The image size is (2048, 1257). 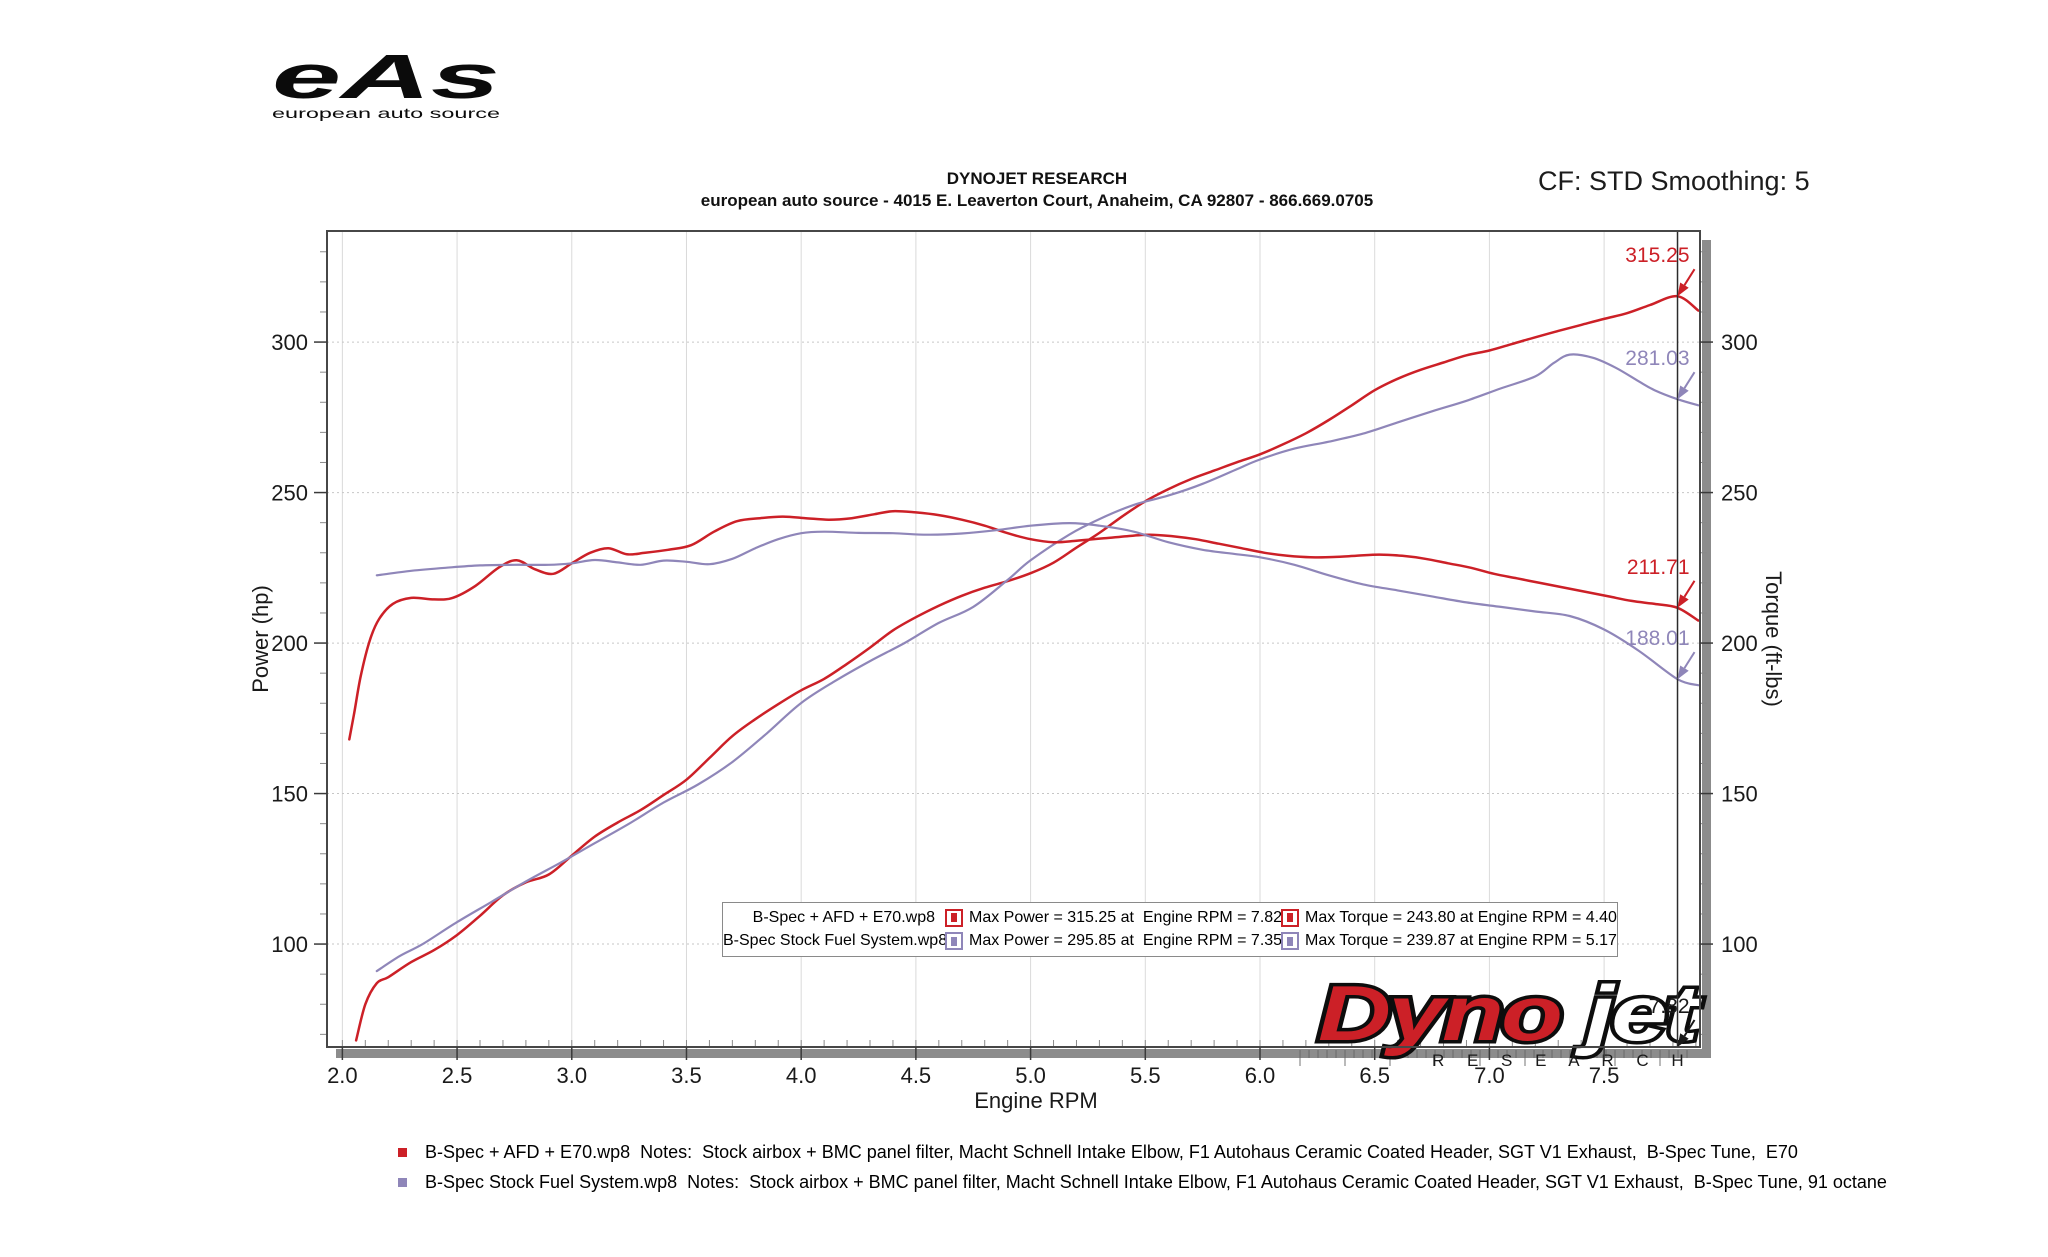 I want to click on y-tick-label-right: 300, so click(x=1739, y=342).